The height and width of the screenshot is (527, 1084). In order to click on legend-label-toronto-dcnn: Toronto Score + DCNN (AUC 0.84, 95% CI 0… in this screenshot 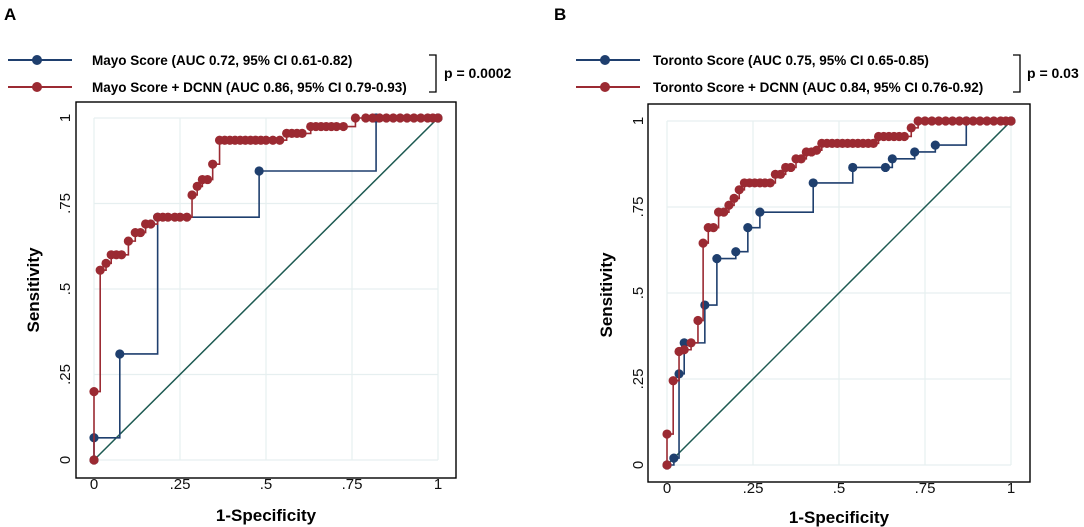, I will do `click(818, 87)`.